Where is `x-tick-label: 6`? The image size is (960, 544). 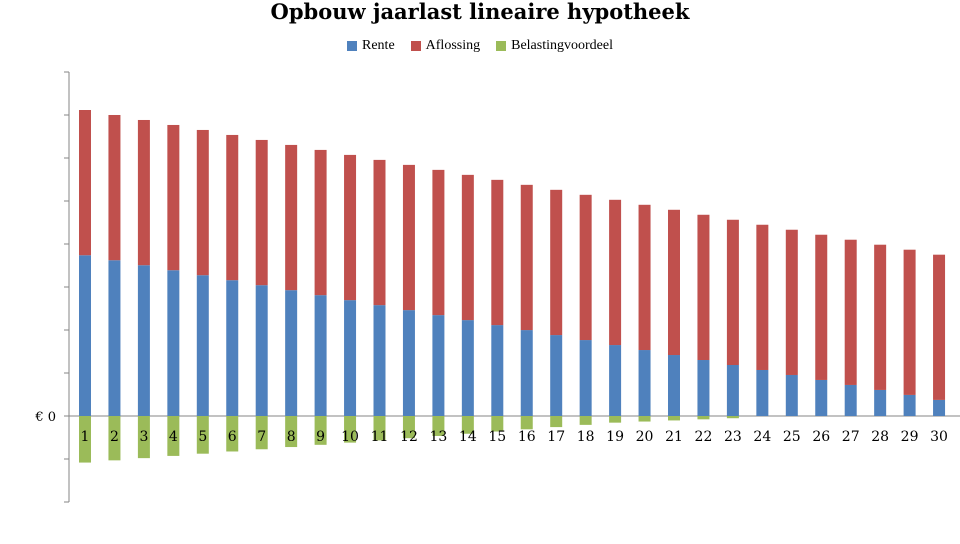 x-tick-label: 6 is located at coordinates (232, 437).